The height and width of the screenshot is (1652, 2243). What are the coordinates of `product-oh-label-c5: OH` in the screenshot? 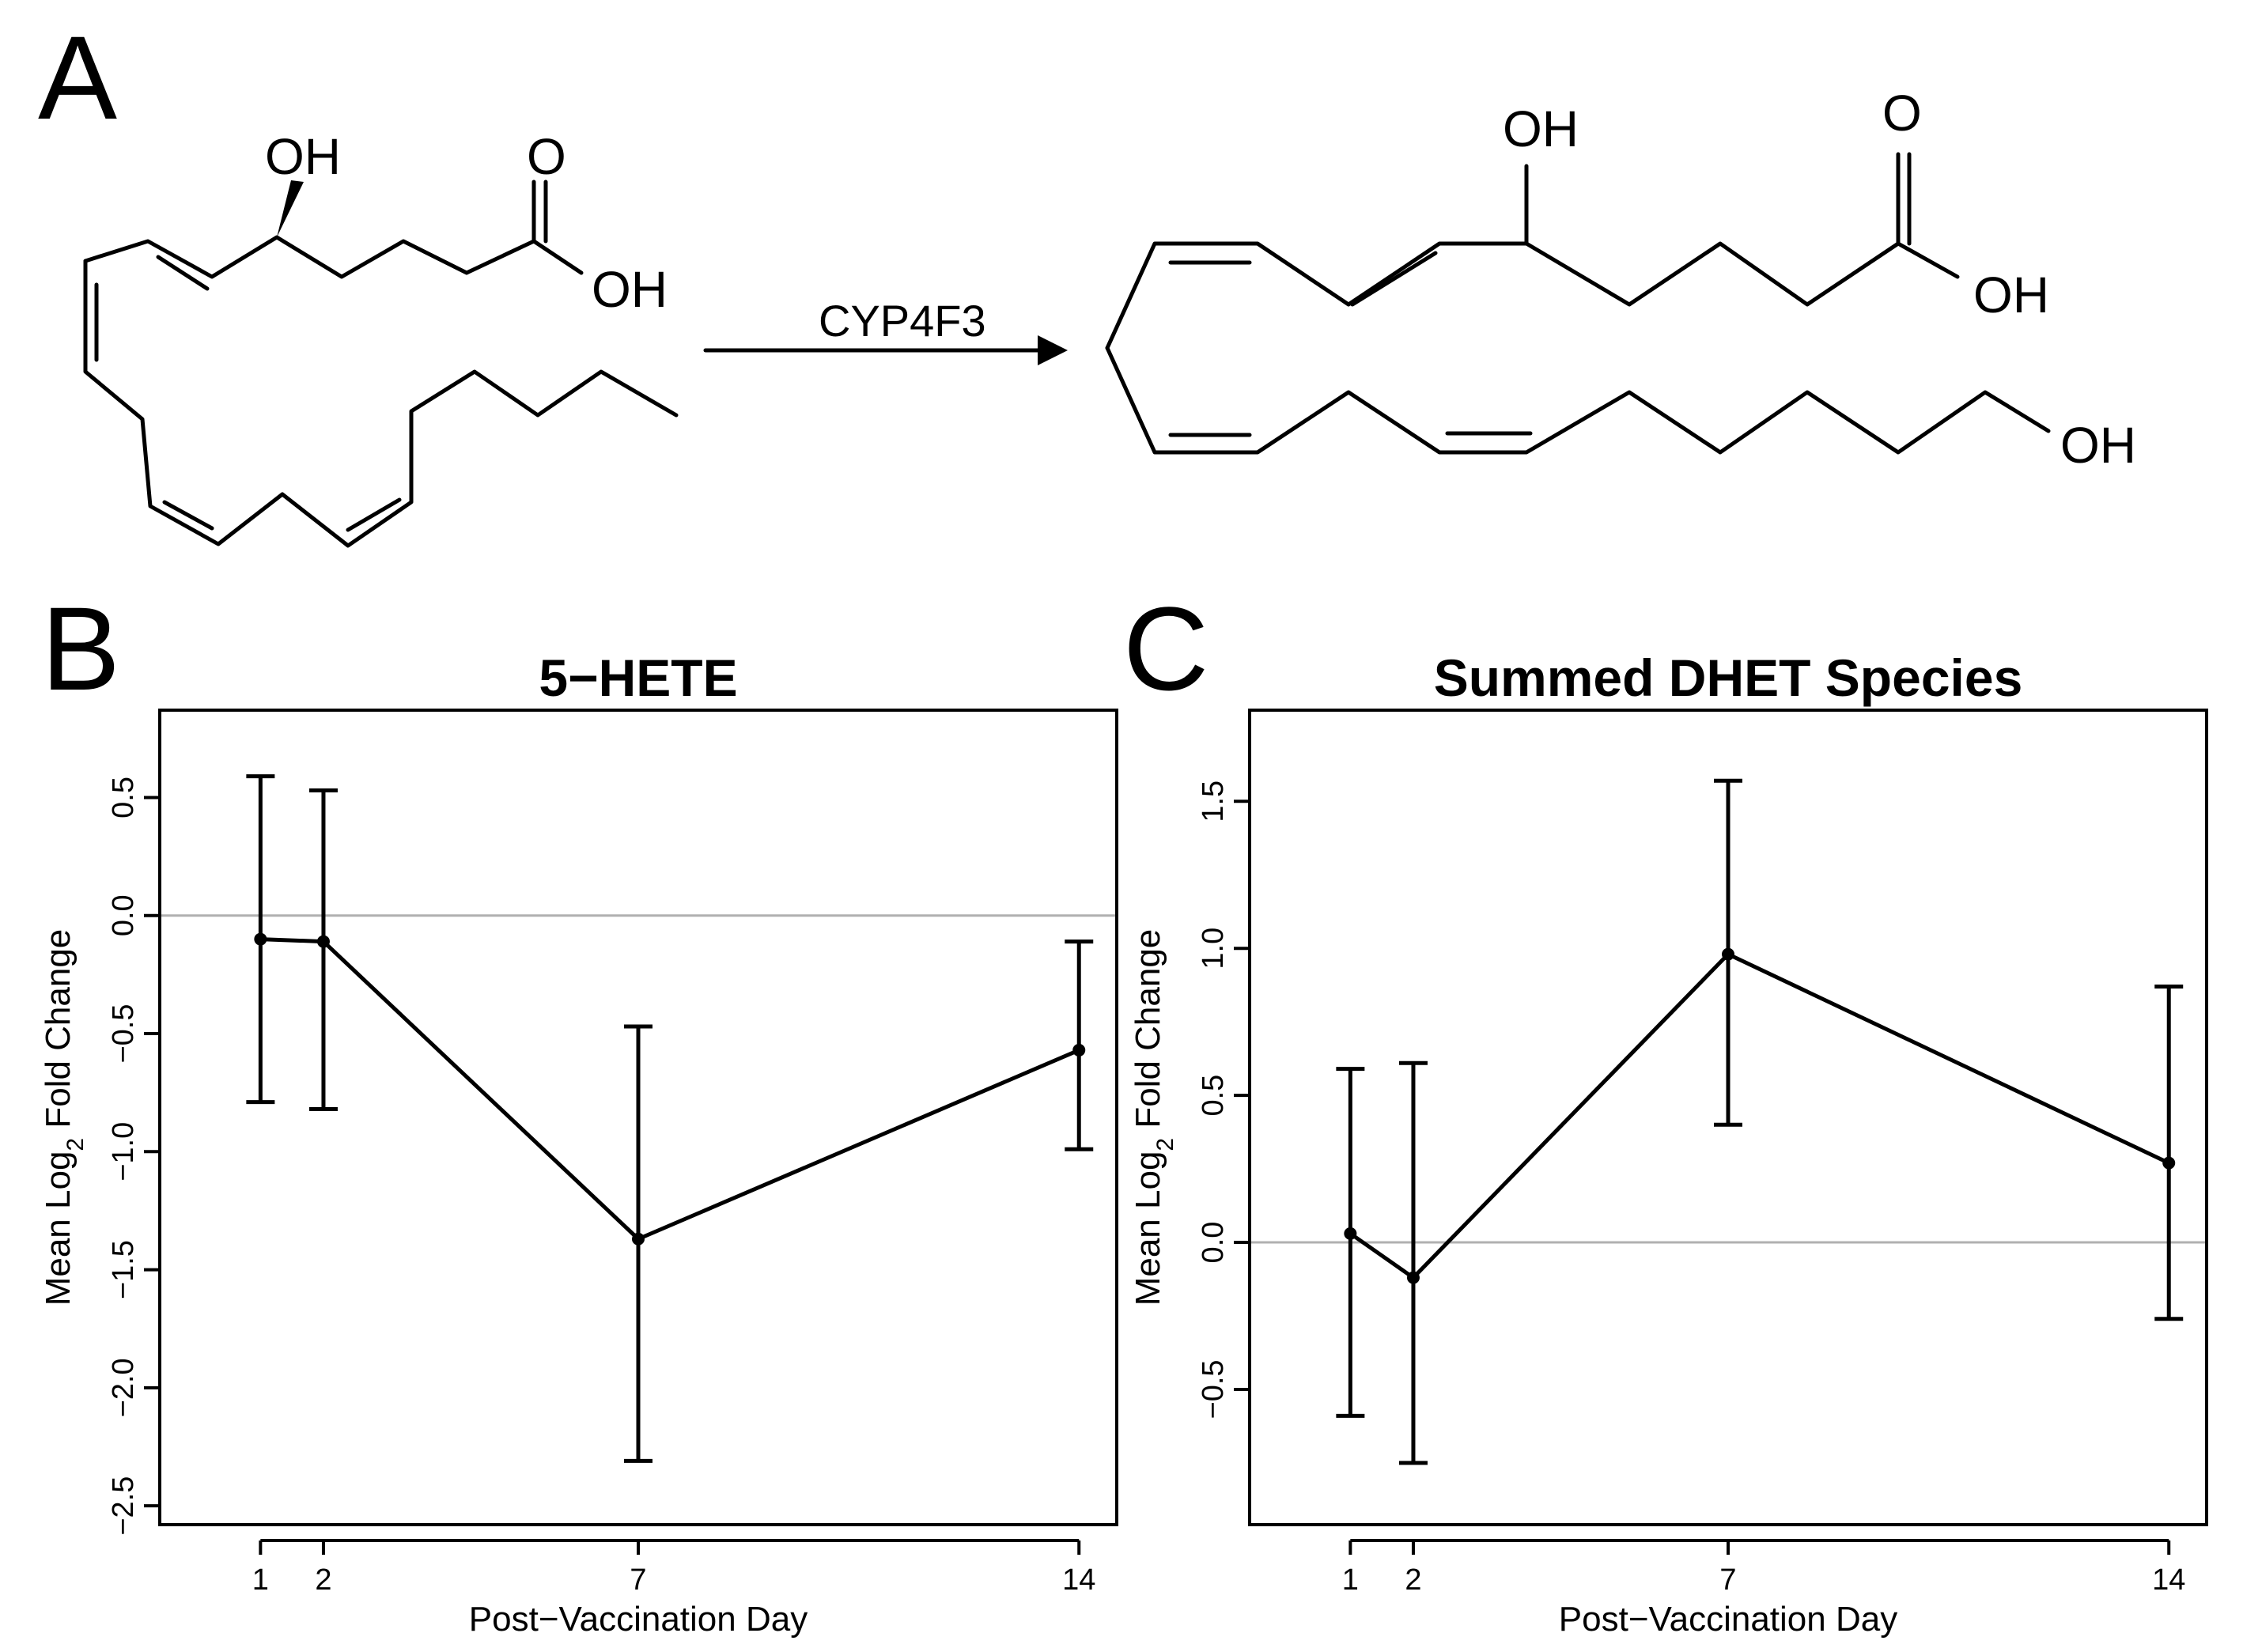 It's located at (1541, 128).